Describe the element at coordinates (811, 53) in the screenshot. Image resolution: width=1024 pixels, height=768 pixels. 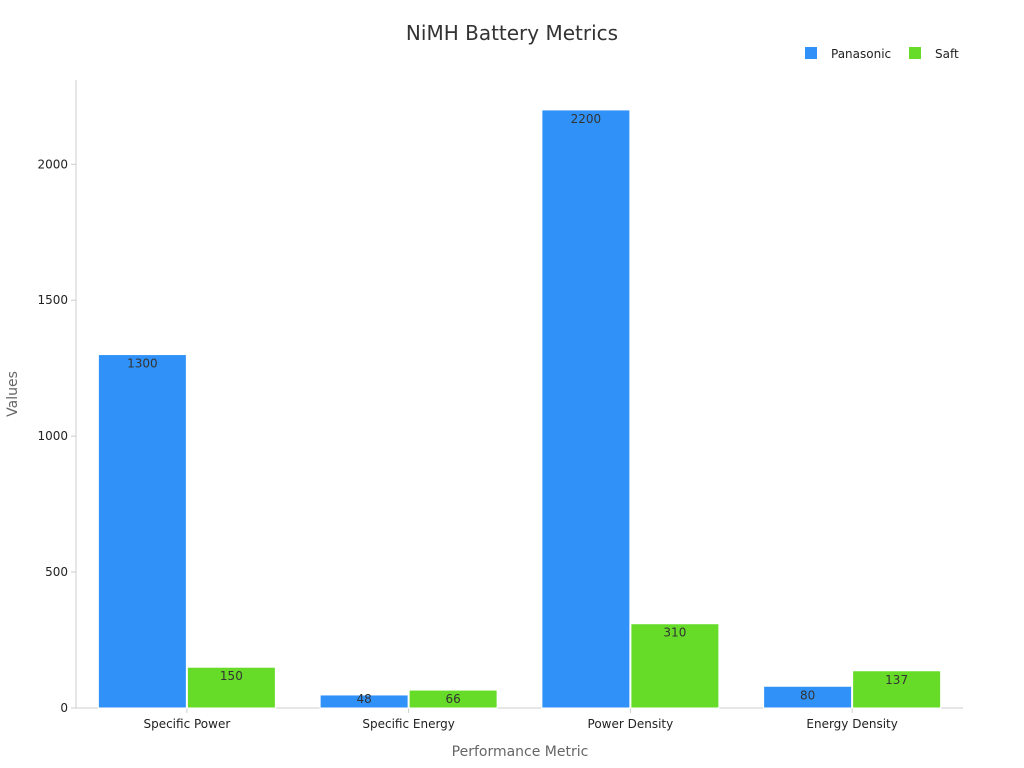
I see `legend-swatch-panasonic` at that location.